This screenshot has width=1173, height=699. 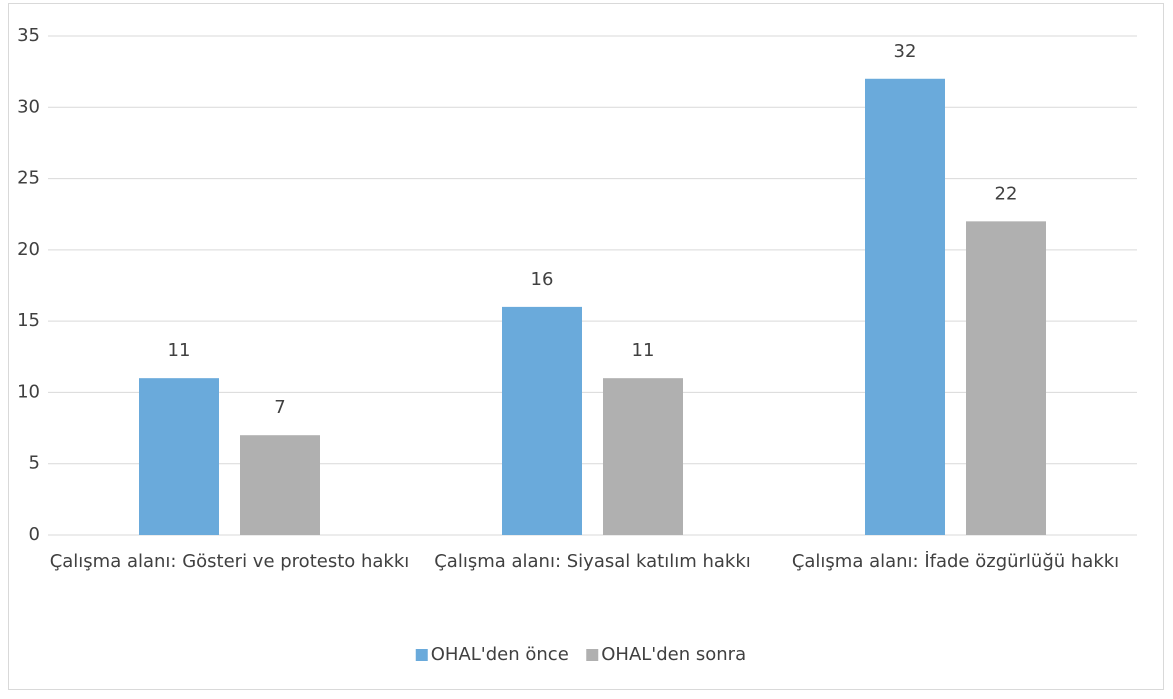 I want to click on y-tick-label: 30, so click(x=28, y=106).